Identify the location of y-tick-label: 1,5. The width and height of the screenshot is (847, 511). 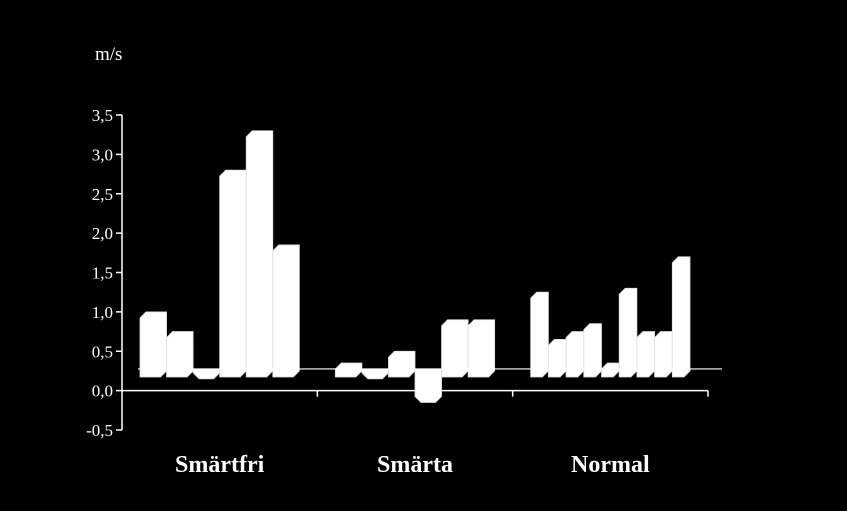
(102, 273).